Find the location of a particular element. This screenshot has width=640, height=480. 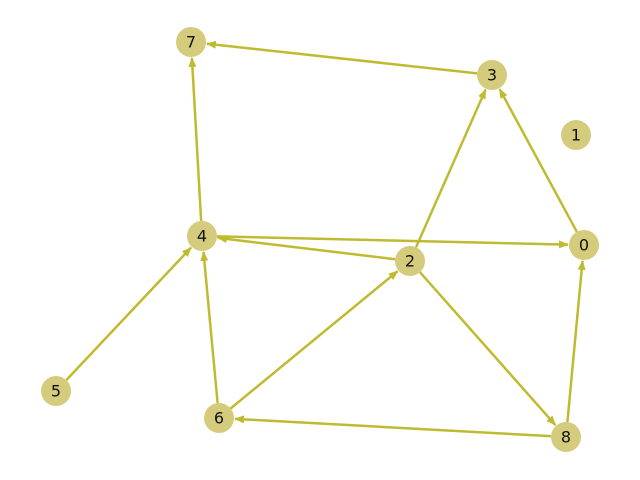

node-label-0: 0 is located at coordinates (584, 245).